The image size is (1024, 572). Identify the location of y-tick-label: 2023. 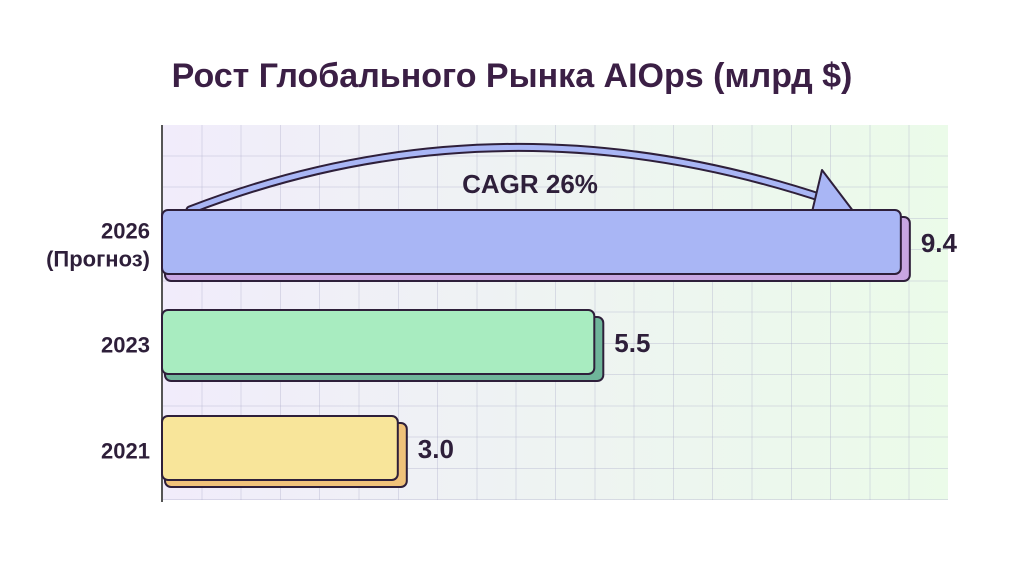
(125, 345).